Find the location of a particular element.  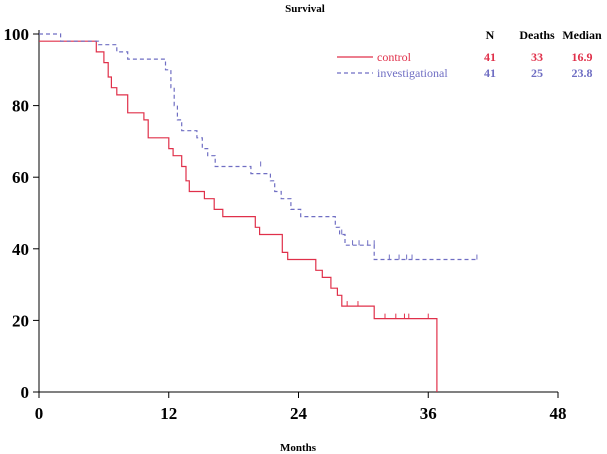

median-investigational: 23.8 is located at coordinates (582, 73).